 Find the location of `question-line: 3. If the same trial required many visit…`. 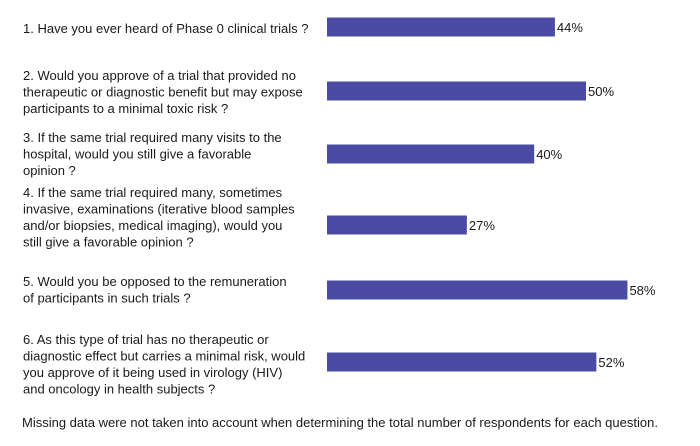

question-line: 3. If the same trial required many visit… is located at coordinates (152, 137).